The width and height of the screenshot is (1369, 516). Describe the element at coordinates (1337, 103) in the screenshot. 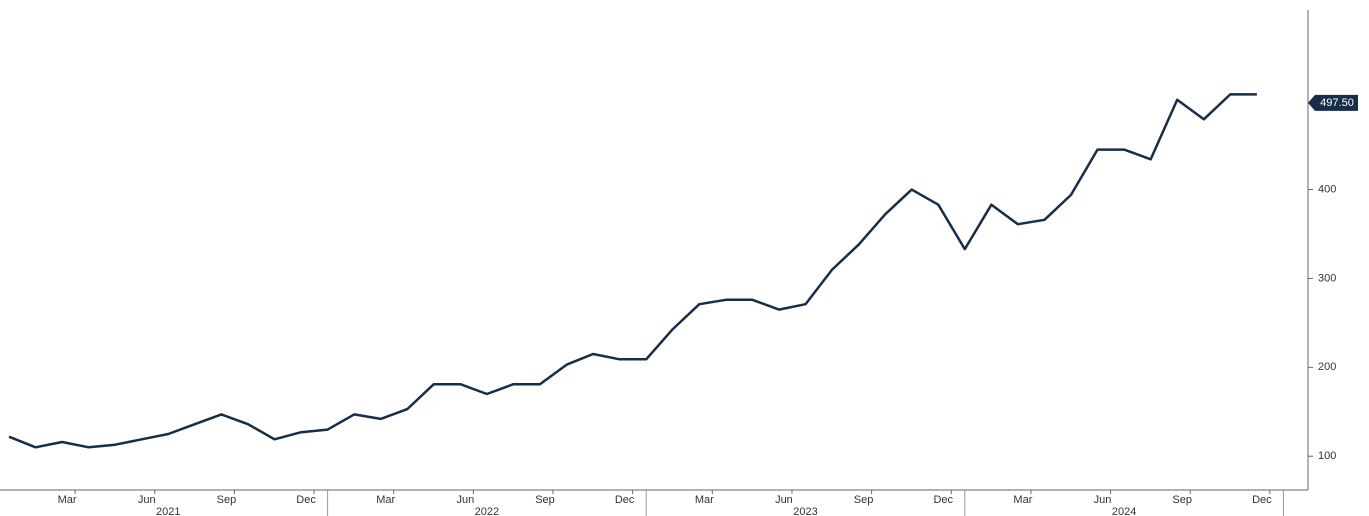

I see `last-price-label: 497.50` at that location.